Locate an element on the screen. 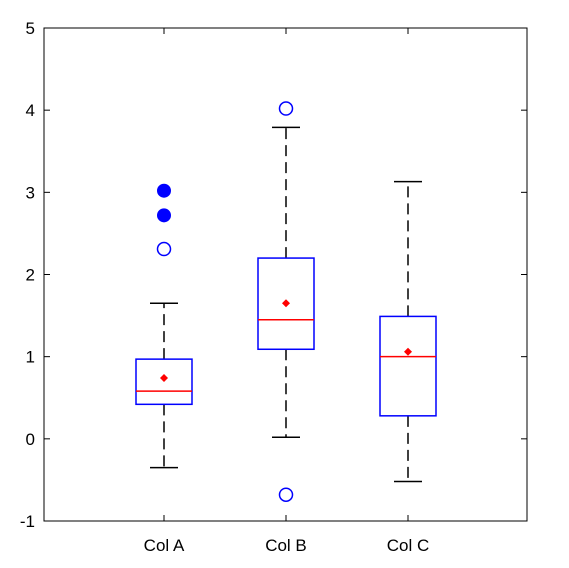  y-tick-label: 0 is located at coordinates (30, 439).